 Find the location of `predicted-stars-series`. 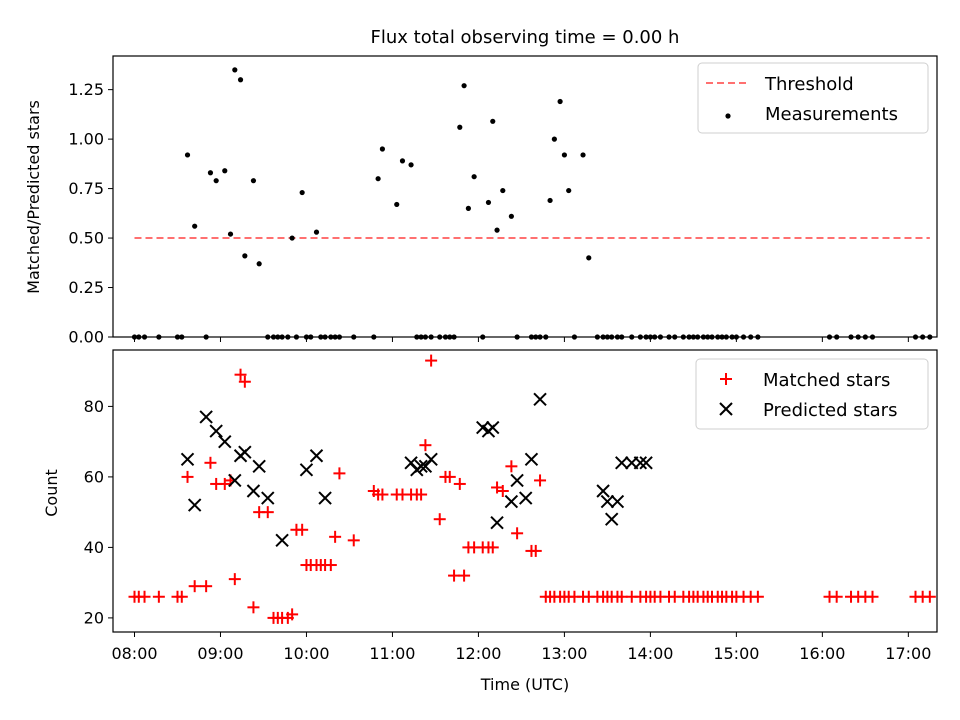

predicted-stars-series is located at coordinates (416, 470).